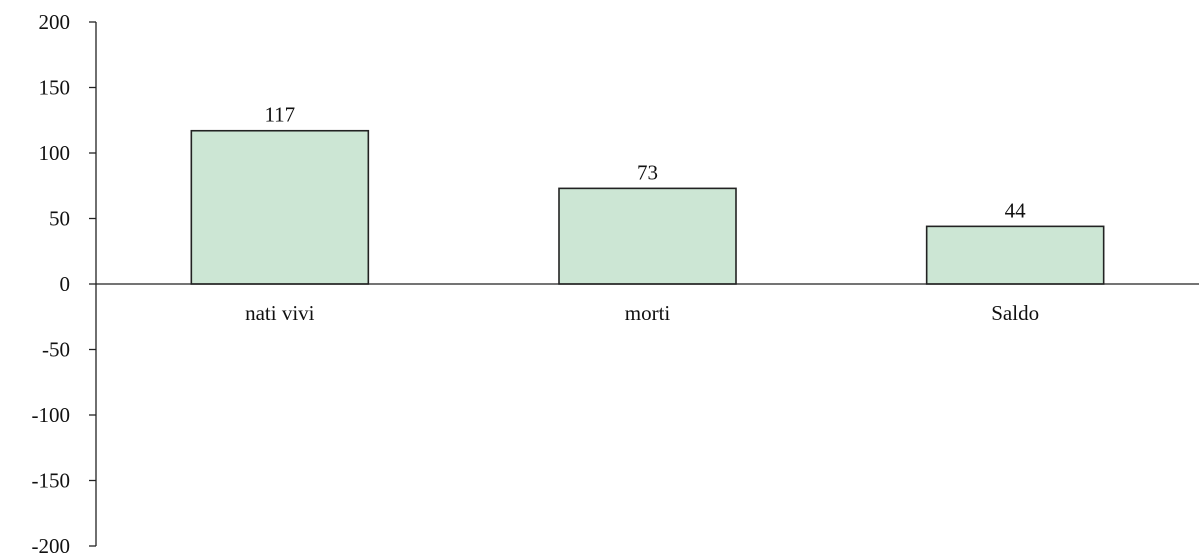  I want to click on y-tick-label: -150, so click(51, 481).